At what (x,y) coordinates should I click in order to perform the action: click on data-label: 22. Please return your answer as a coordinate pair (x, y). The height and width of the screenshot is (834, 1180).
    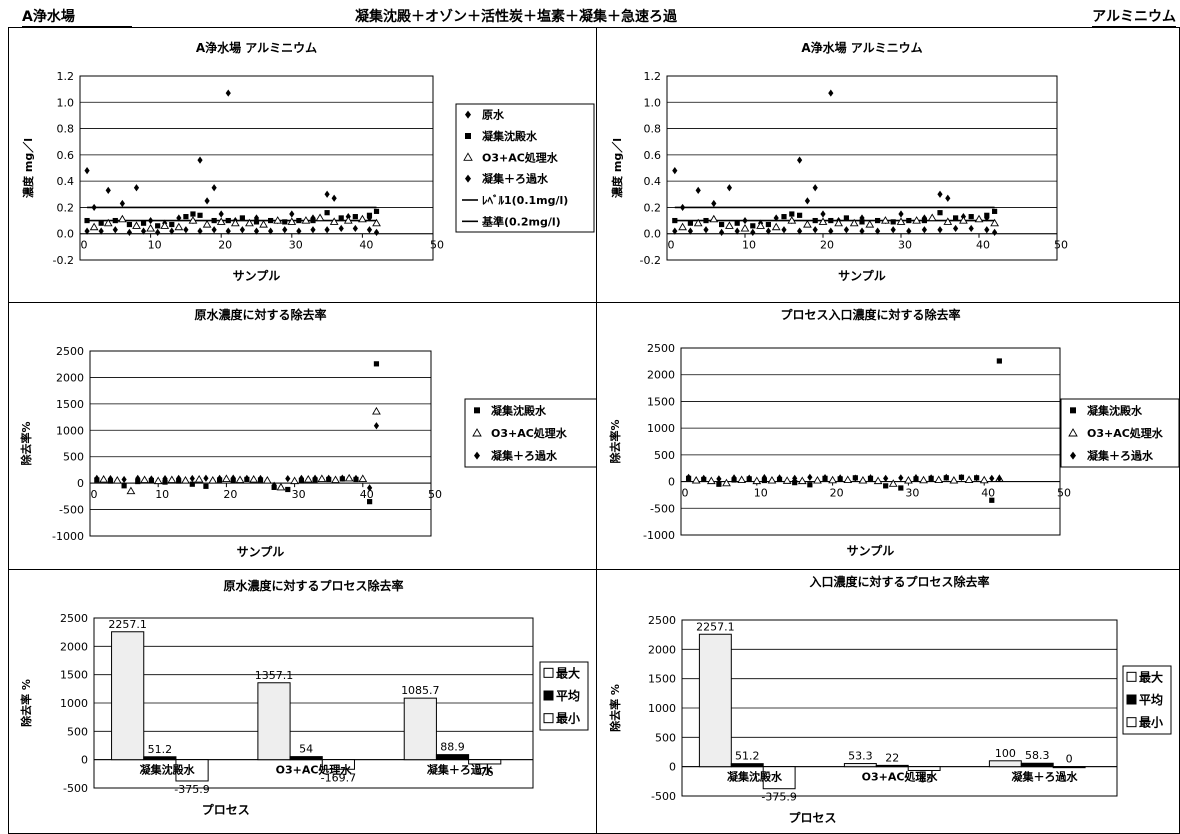
    Looking at the image, I should click on (892, 757).